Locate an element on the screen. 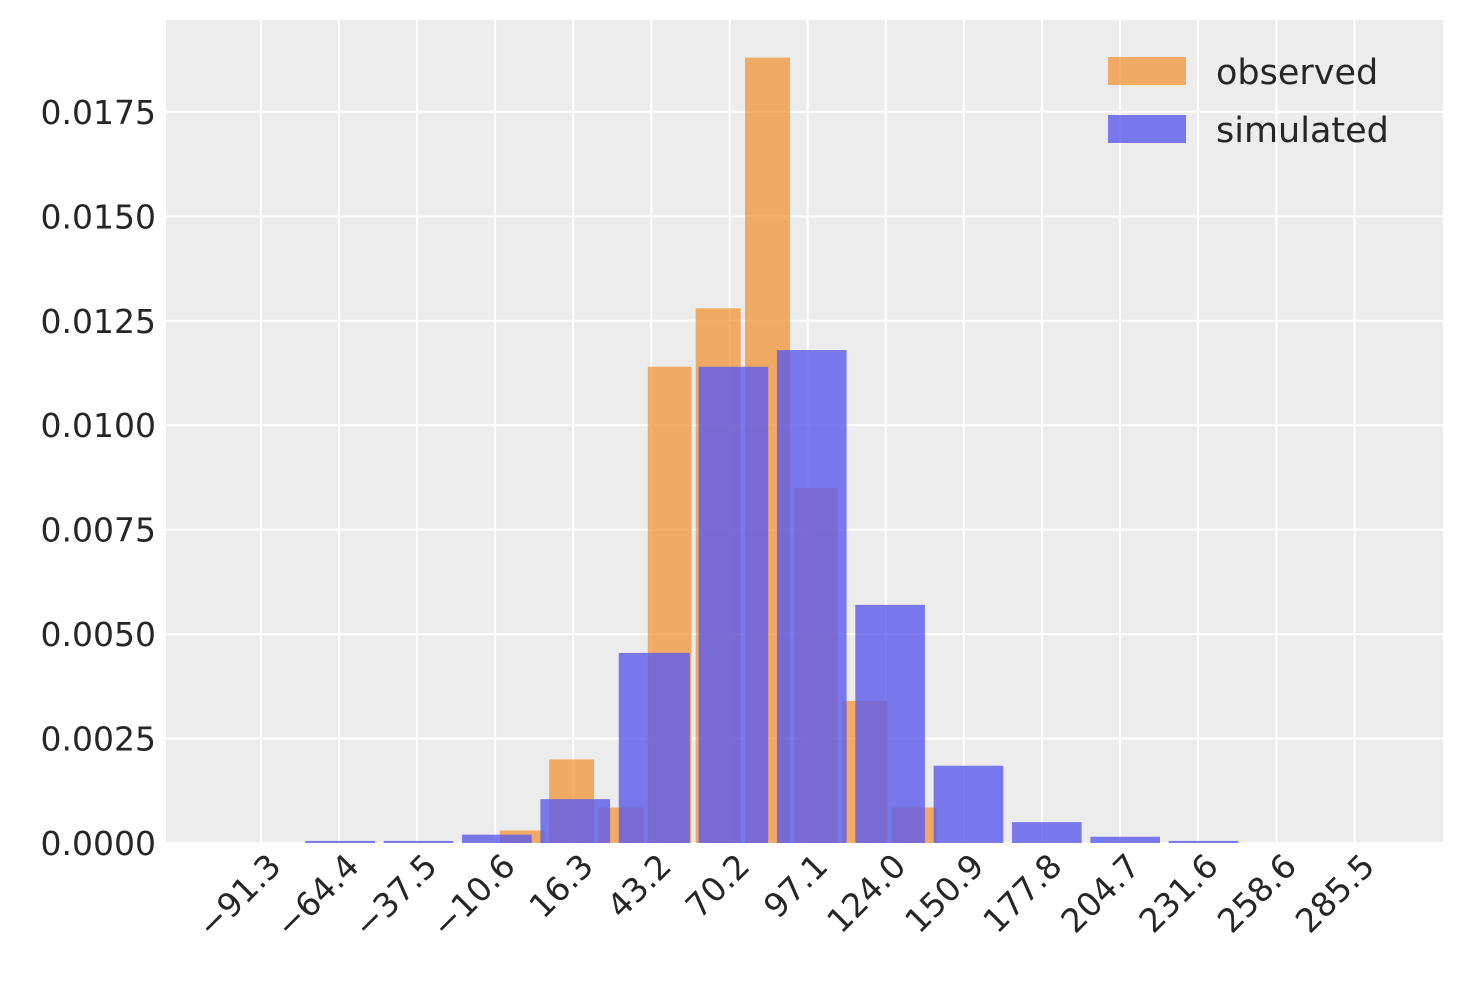 This screenshot has height=983, width=1463. x-tick-label: 231.6 is located at coordinates (1178, 893).